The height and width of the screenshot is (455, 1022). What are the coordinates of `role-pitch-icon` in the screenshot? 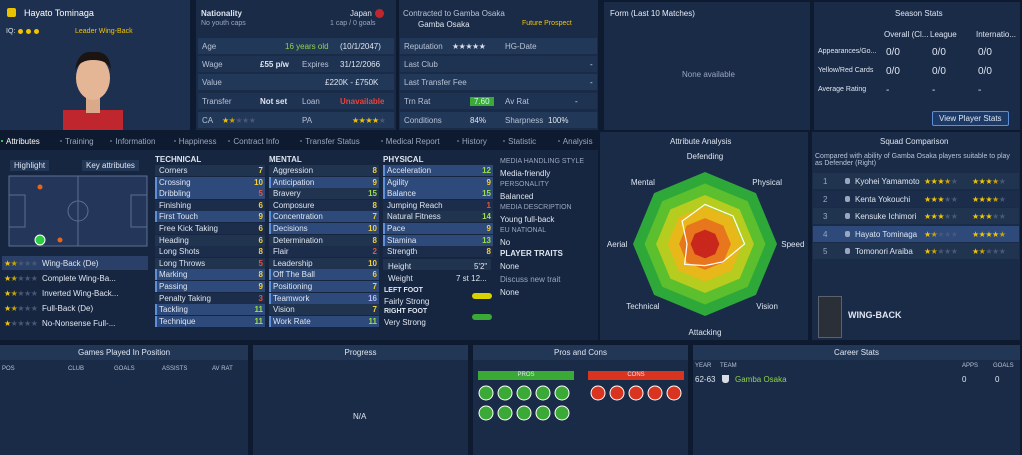 It's located at (830, 317).